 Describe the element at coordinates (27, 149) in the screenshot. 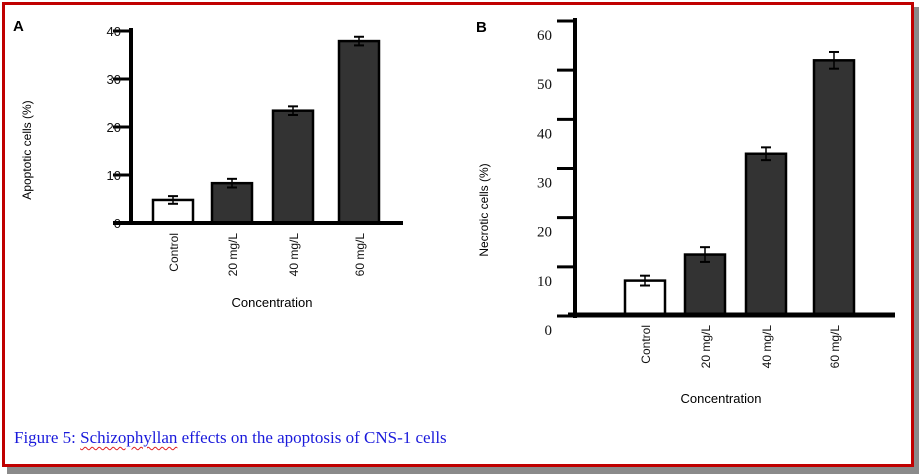

I see `panel-a-ylabel: Apoptotic cells (%)` at that location.